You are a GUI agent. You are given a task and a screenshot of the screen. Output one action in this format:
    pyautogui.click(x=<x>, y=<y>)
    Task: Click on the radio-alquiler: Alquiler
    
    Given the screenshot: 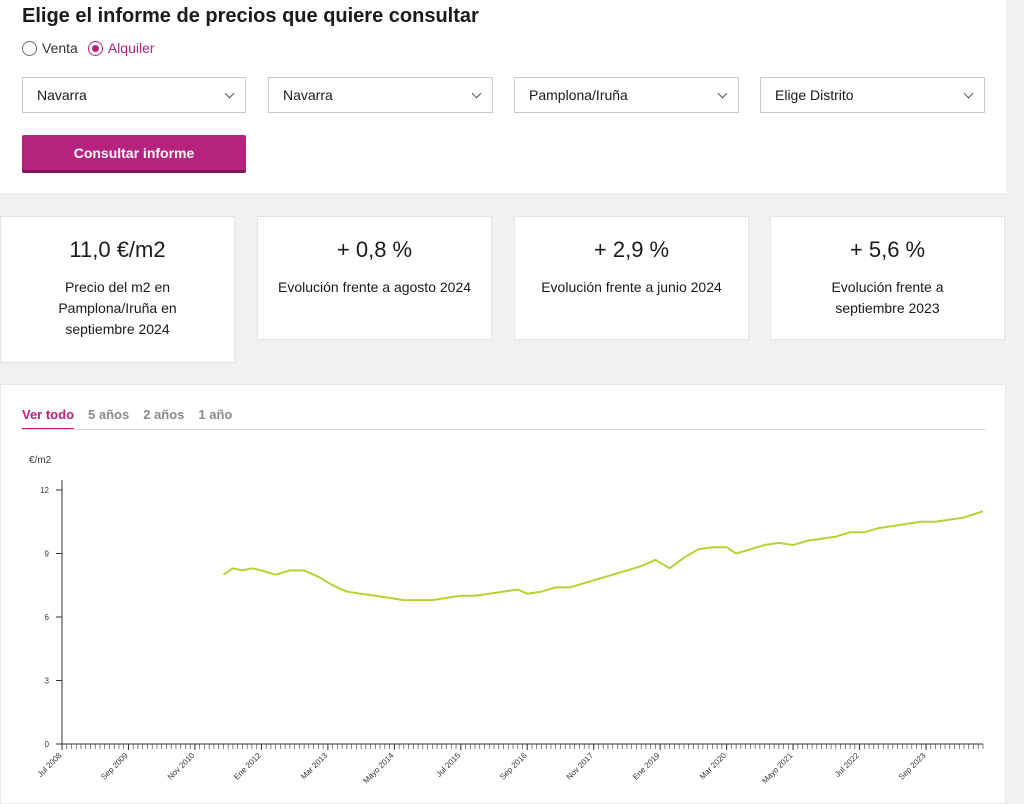 What is the action you would take?
    pyautogui.click(x=121, y=48)
    